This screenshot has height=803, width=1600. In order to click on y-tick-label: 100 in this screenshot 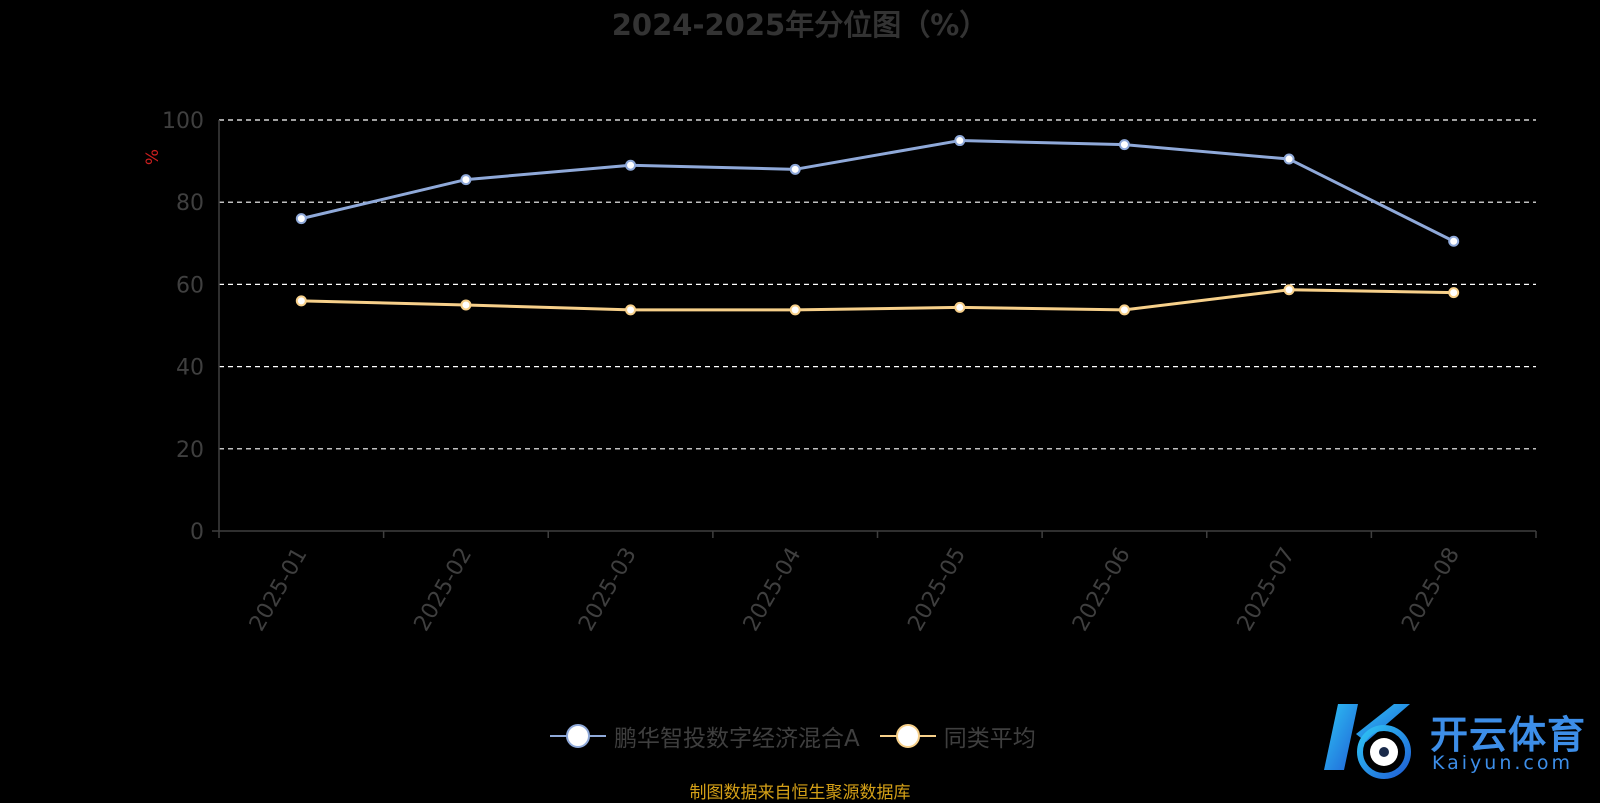, I will do `click(183, 121)`.